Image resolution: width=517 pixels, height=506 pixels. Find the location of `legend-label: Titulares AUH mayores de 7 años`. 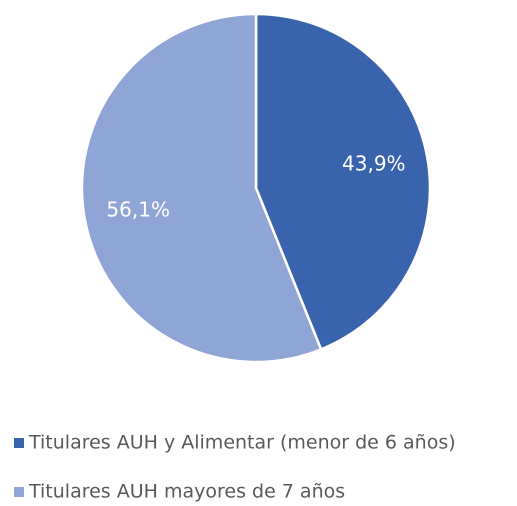

legend-label: Titulares AUH mayores de 7 años is located at coordinates (186, 492).